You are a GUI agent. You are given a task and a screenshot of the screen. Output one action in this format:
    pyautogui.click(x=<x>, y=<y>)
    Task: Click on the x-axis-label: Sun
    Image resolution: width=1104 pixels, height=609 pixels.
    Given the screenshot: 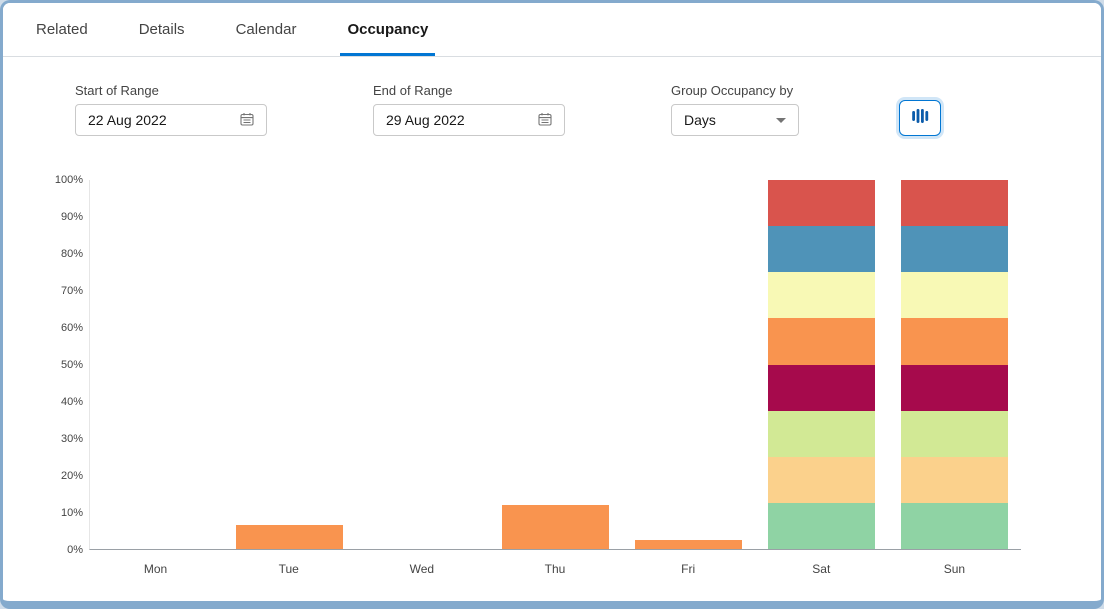 What is the action you would take?
    pyautogui.click(x=954, y=569)
    